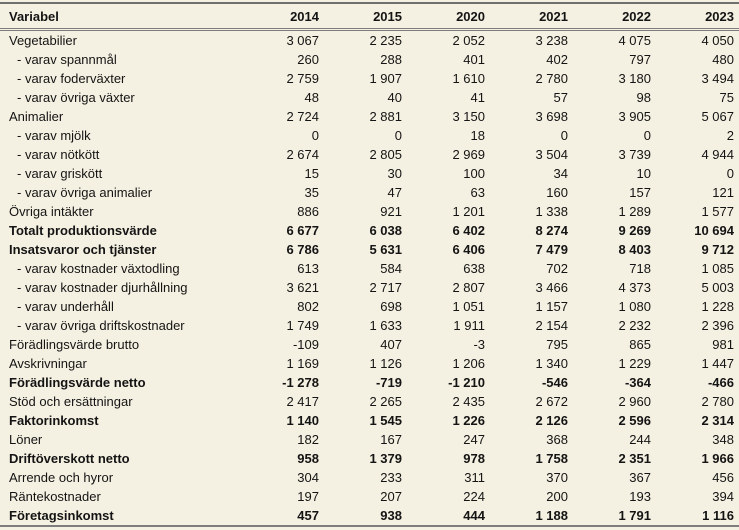 The height and width of the screenshot is (530, 739). What do you see at coordinates (557, 192) in the screenshot?
I see `cell-value: 160` at bounding box center [557, 192].